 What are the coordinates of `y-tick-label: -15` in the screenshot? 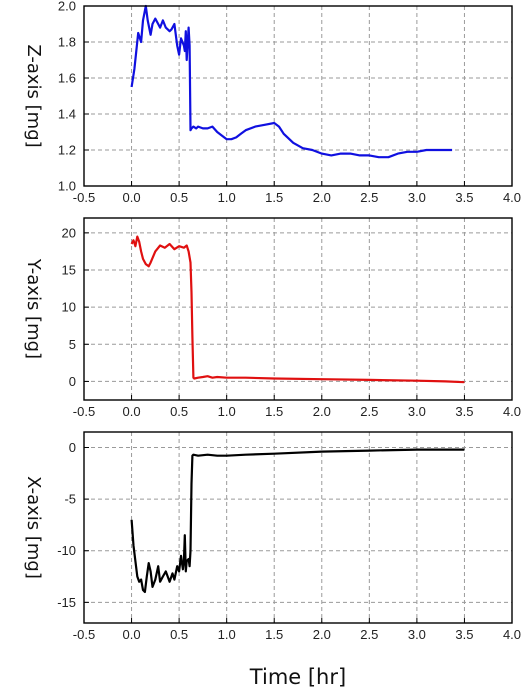 It's located at (66, 602).